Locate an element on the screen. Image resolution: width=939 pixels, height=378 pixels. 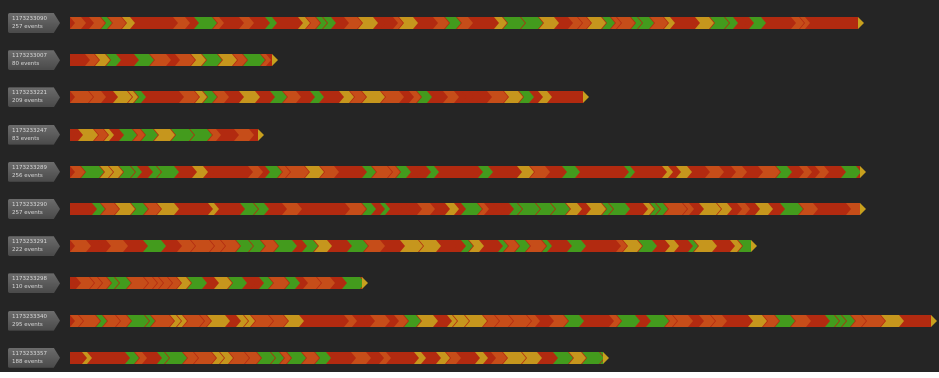
timeline-row: 1173233290 257 events is located at coordinates (469, 214).